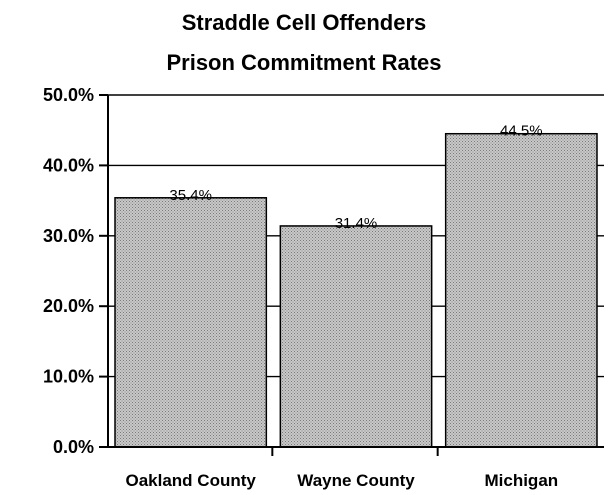 The image size is (608, 495). Describe the element at coordinates (521, 480) in the screenshot. I see `x-tick-label-2: Michigan` at that location.